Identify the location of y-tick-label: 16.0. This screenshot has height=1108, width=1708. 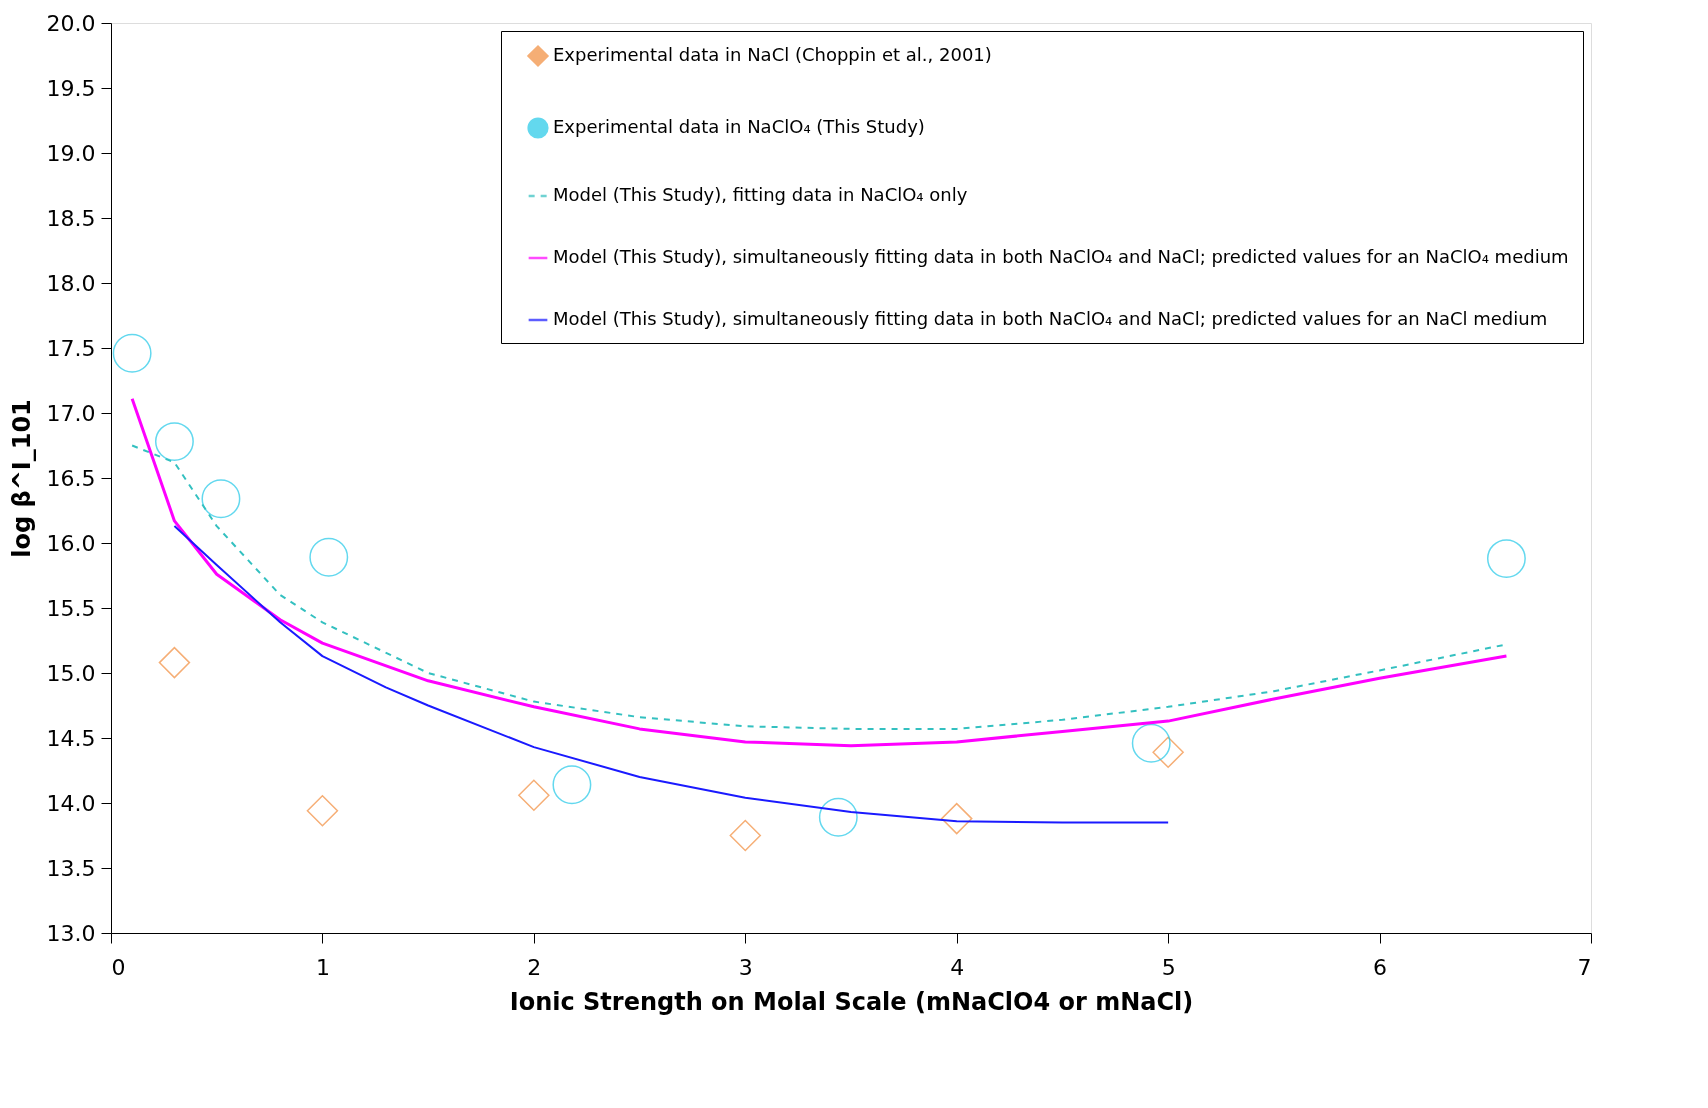
(71, 543).